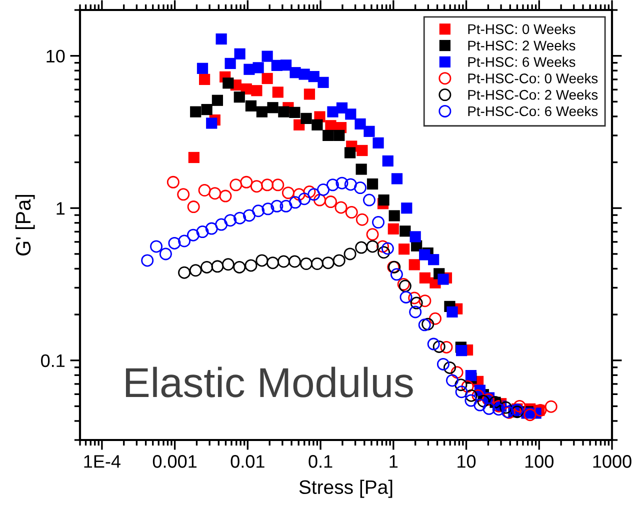 The image size is (644, 510). What do you see at coordinates (269, 382) in the screenshot?
I see `annotation: Elastic Modulus` at bounding box center [269, 382].